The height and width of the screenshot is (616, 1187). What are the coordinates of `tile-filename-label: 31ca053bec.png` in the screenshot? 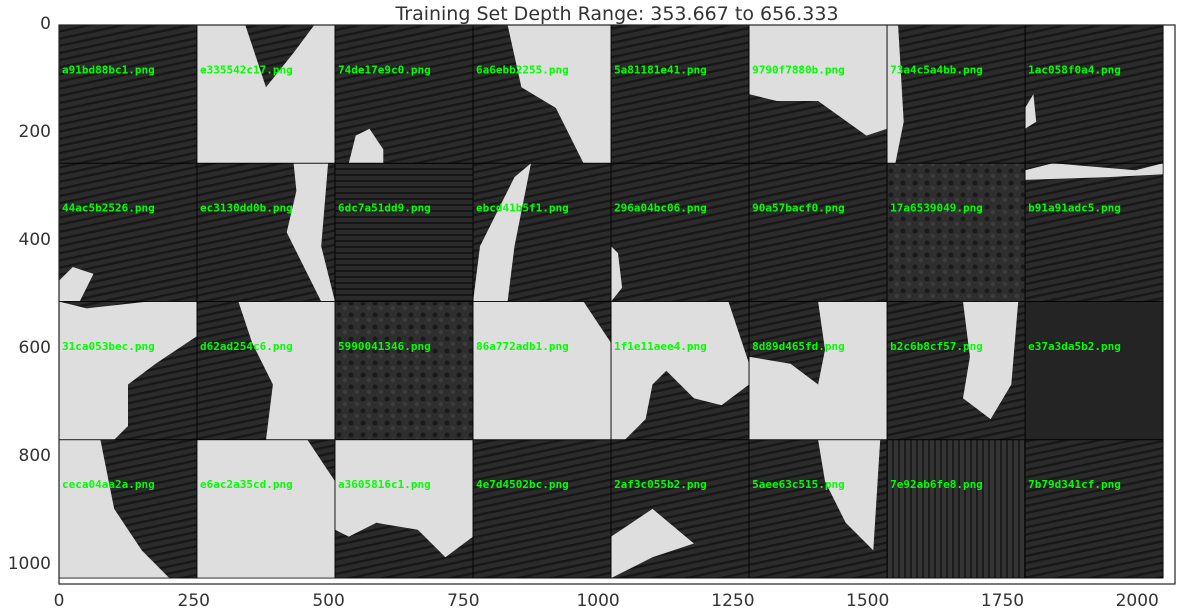 It's located at (108, 346).